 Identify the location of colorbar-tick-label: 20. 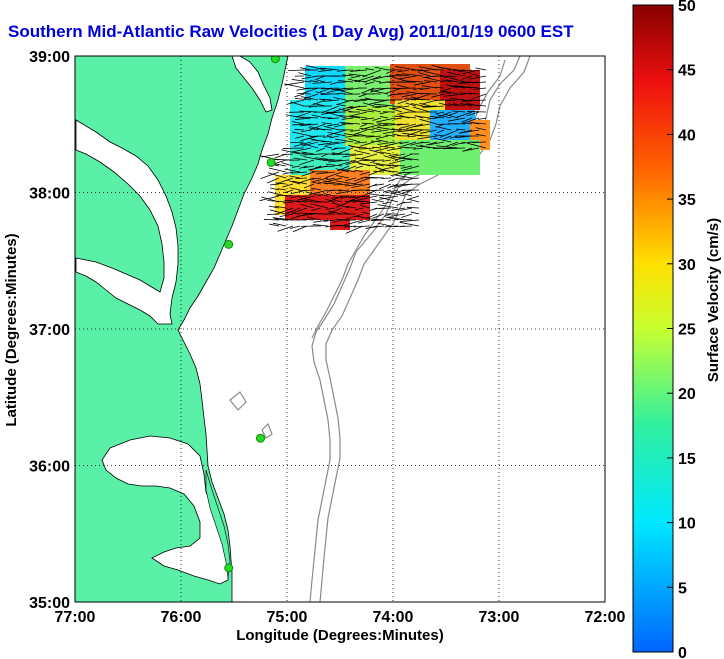
(687, 394).